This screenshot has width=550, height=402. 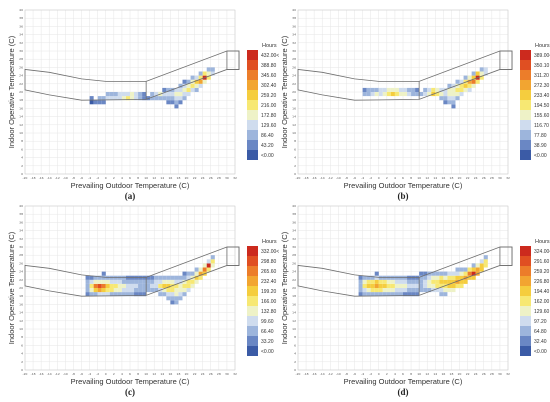 What do you see at coordinates (284, 91) in the screenshot?
I see `y-axis-label-b: Indoor Operative Temperature (C)` at bounding box center [284, 91].